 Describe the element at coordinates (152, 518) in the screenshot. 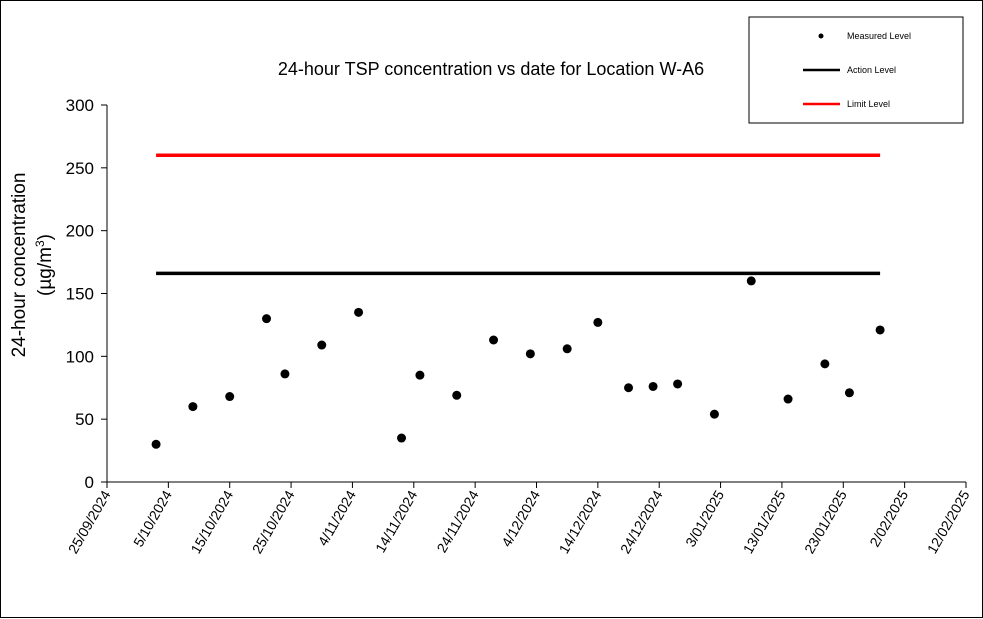

I see `x-tick-label: 5/10/2024` at that location.